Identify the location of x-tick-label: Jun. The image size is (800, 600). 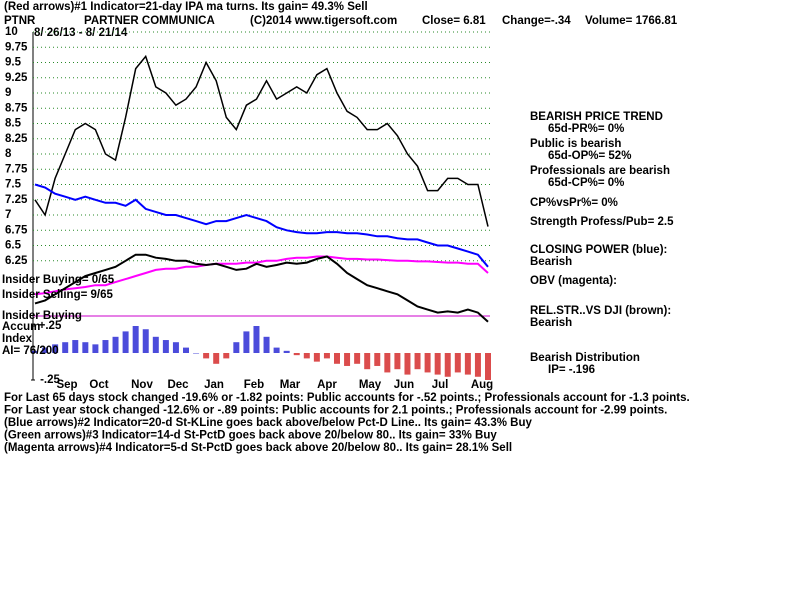
(404, 385).